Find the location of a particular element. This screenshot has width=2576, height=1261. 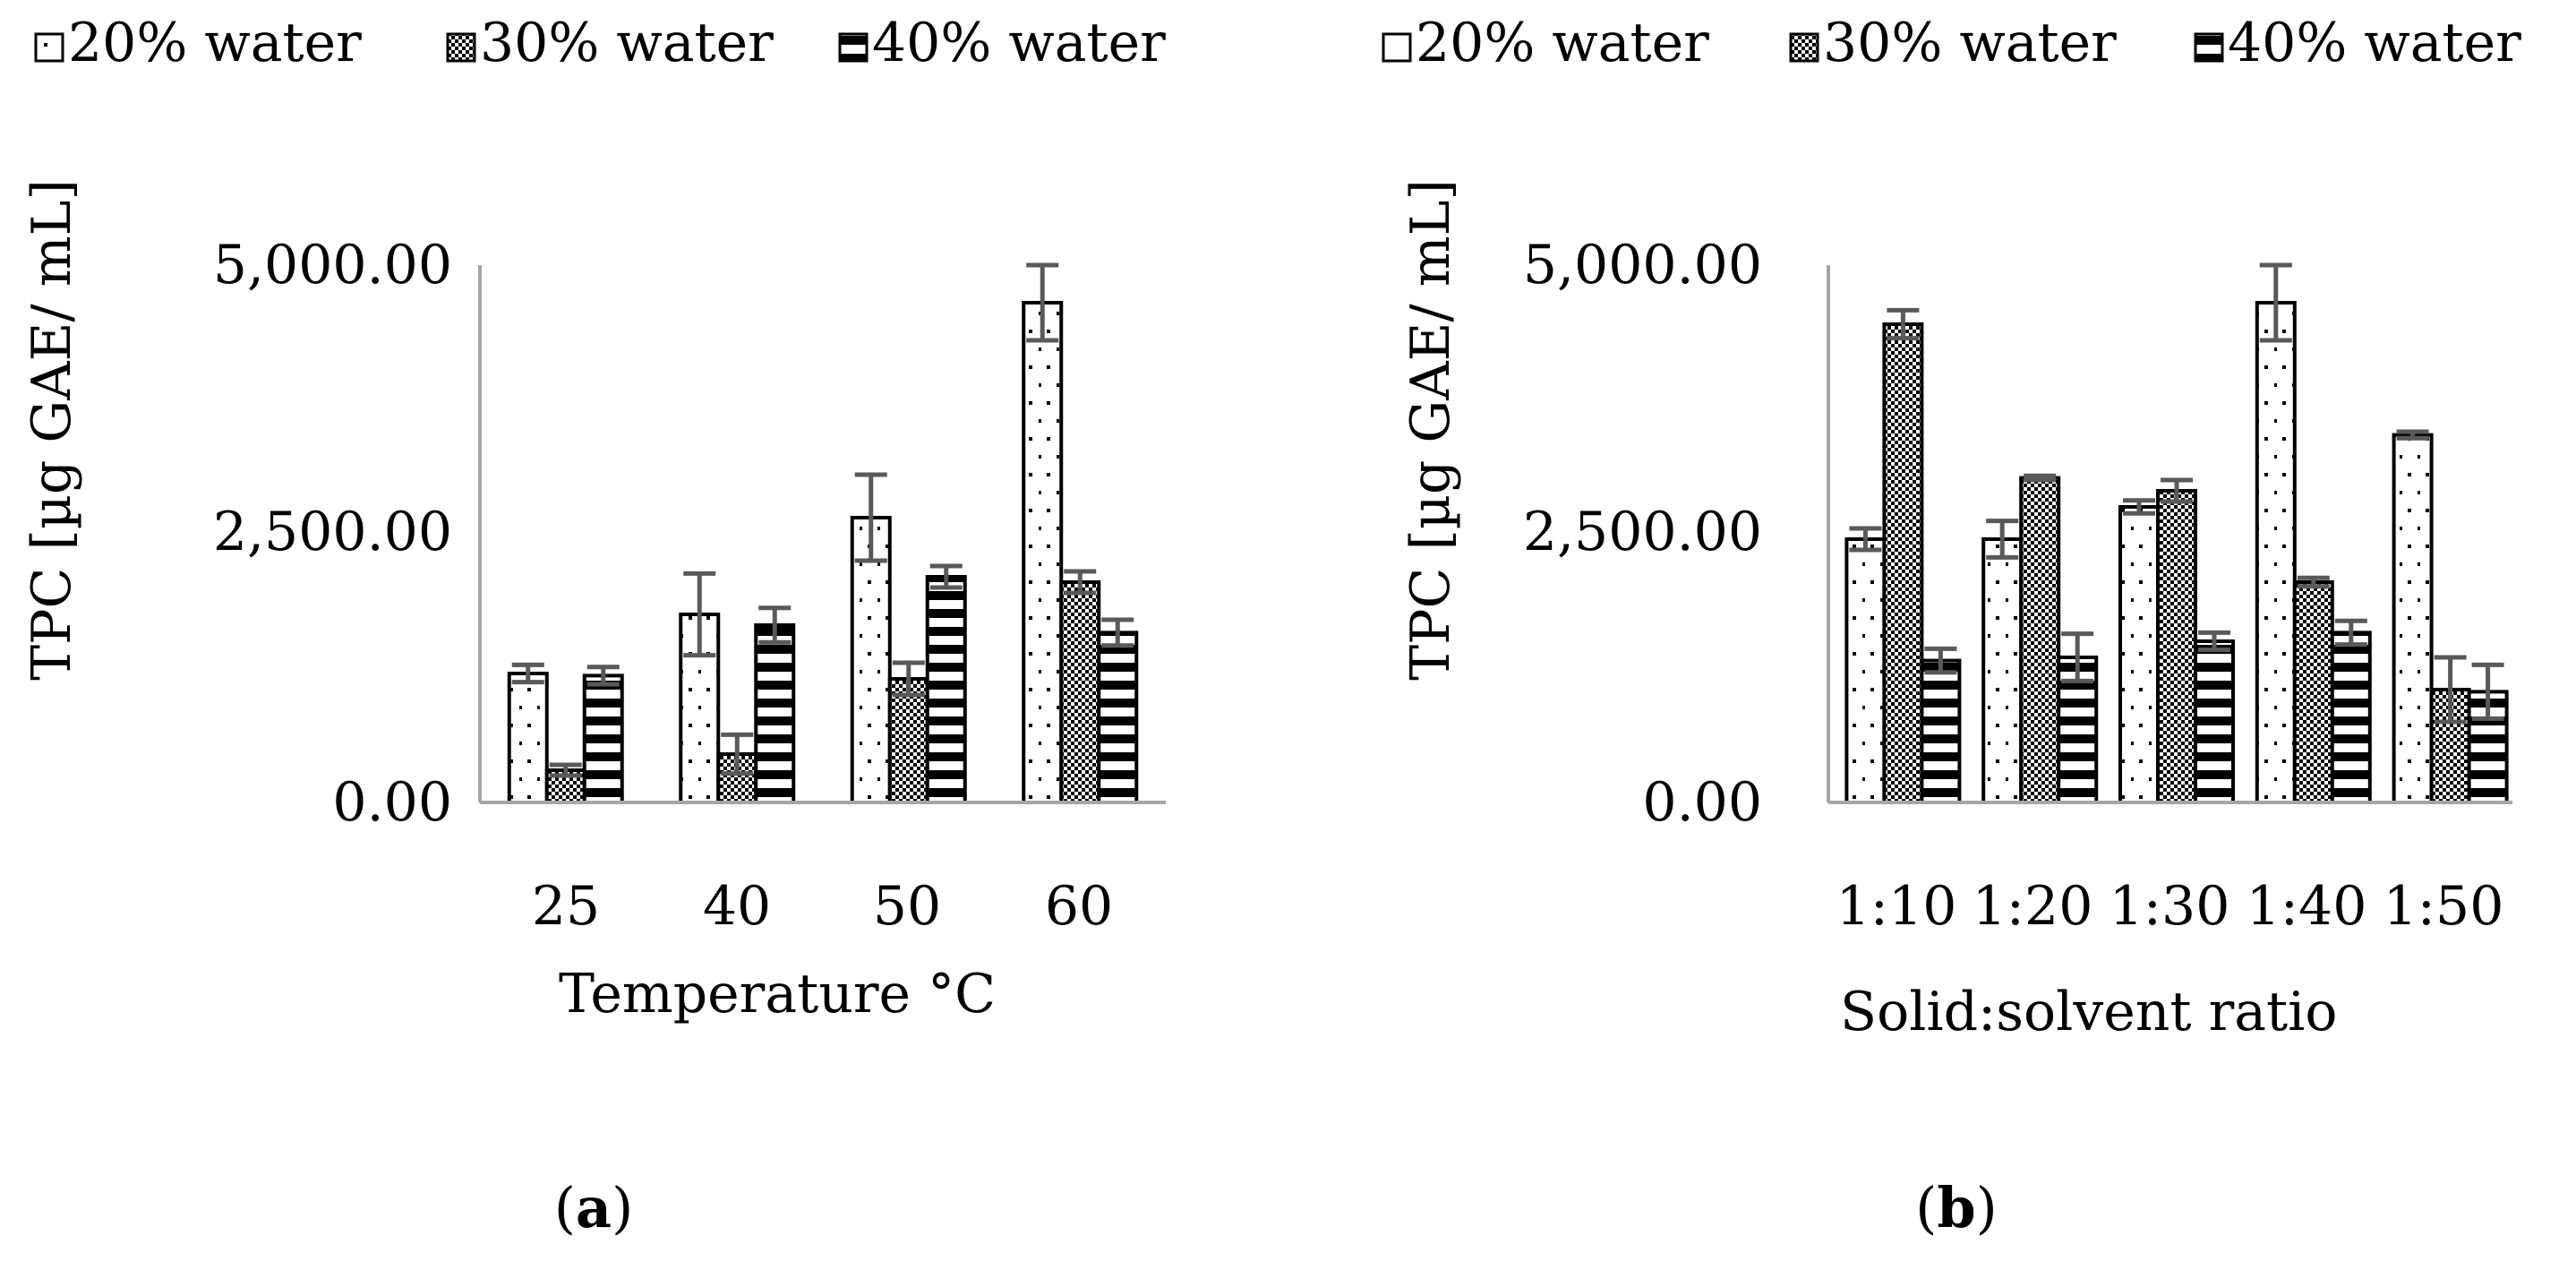

x-tick-a-60: 60 is located at coordinates (1079, 907).